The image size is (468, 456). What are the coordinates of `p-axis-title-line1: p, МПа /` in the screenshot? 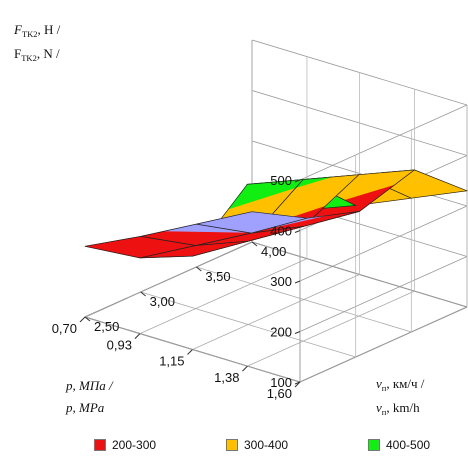 It's located at (89, 385).